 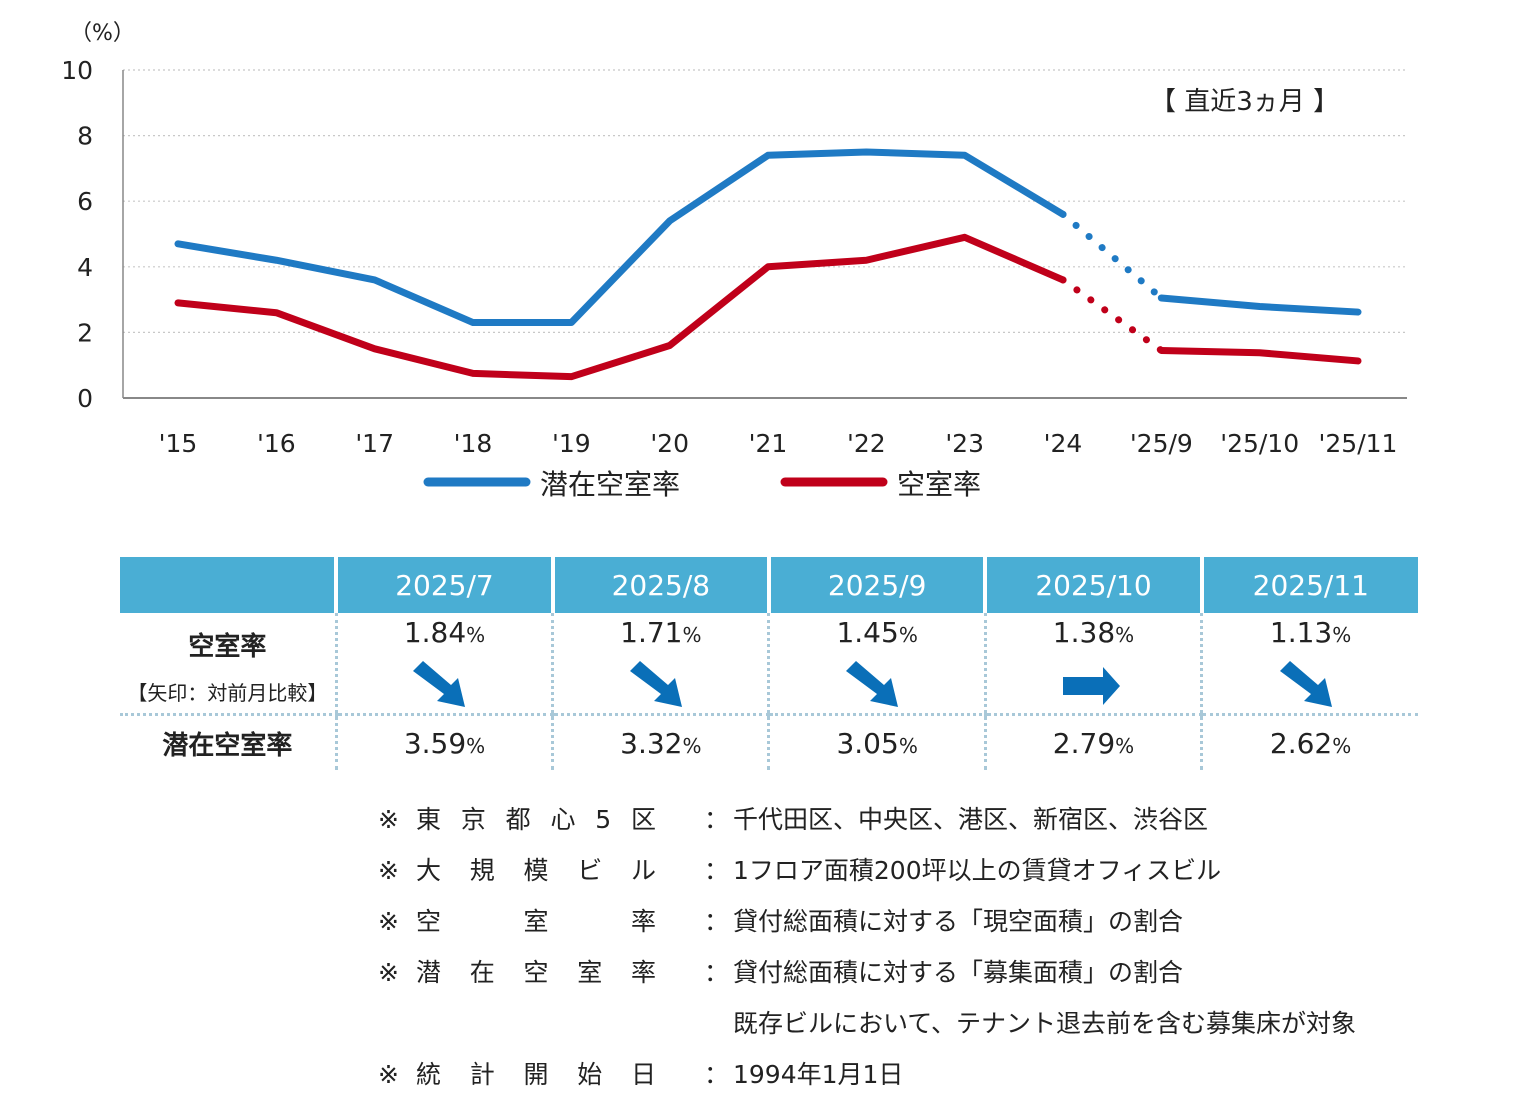 I want to click on x-tick-label: '22, so click(x=866, y=443).